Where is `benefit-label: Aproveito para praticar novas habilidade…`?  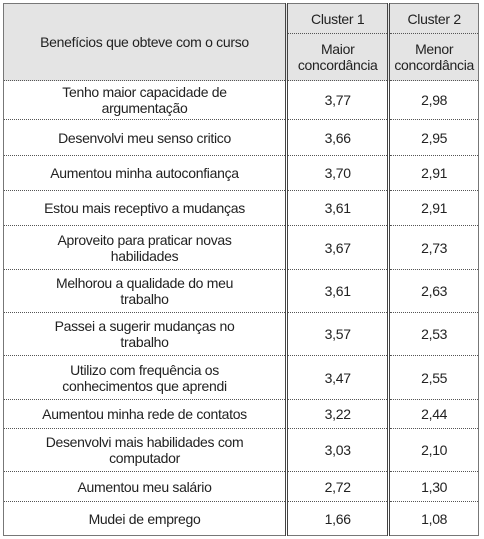
benefit-label: Aproveito para praticar novas habilidade… is located at coordinates (145, 247).